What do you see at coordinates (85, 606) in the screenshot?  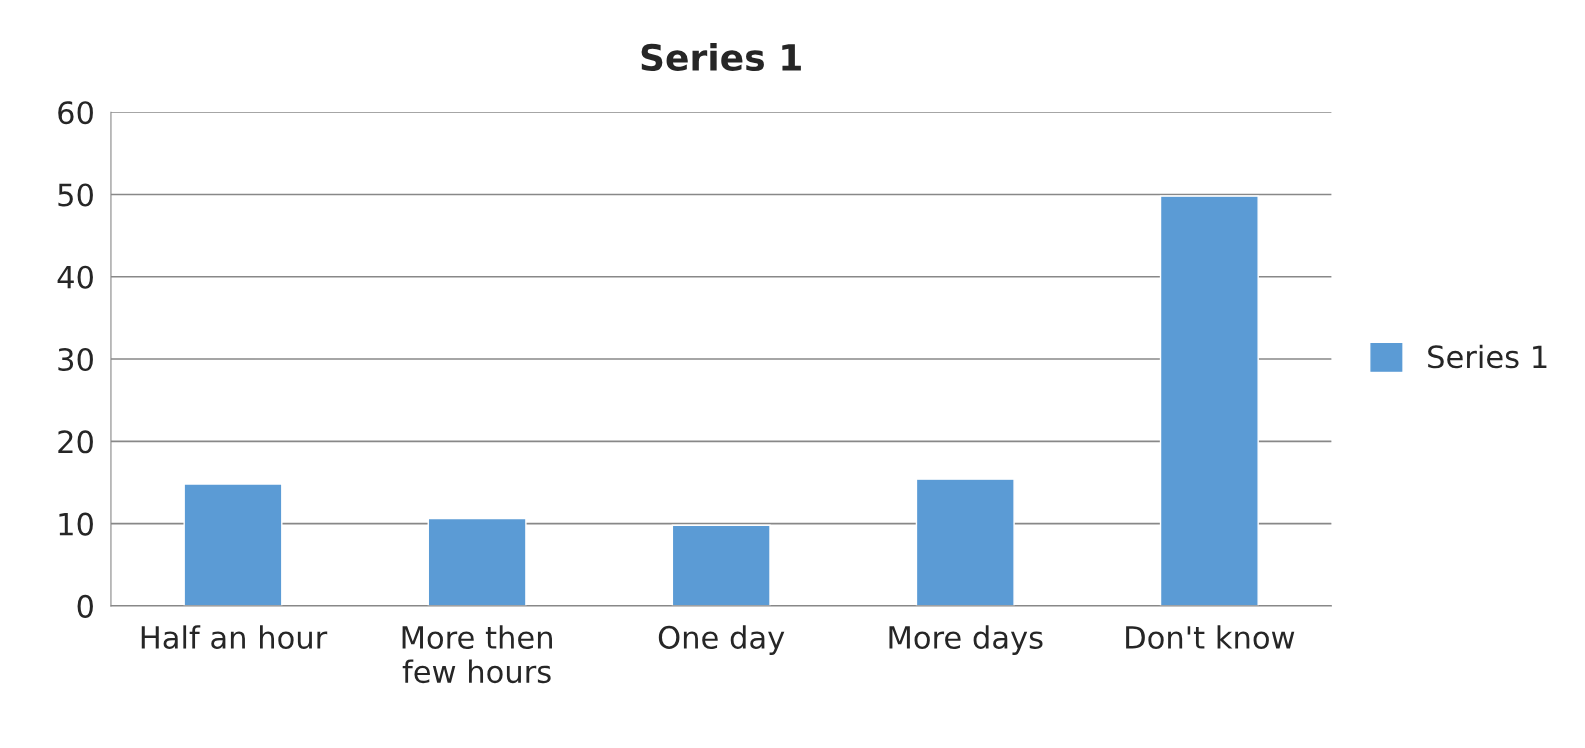 I see `y-tick-label: 0` at bounding box center [85, 606].